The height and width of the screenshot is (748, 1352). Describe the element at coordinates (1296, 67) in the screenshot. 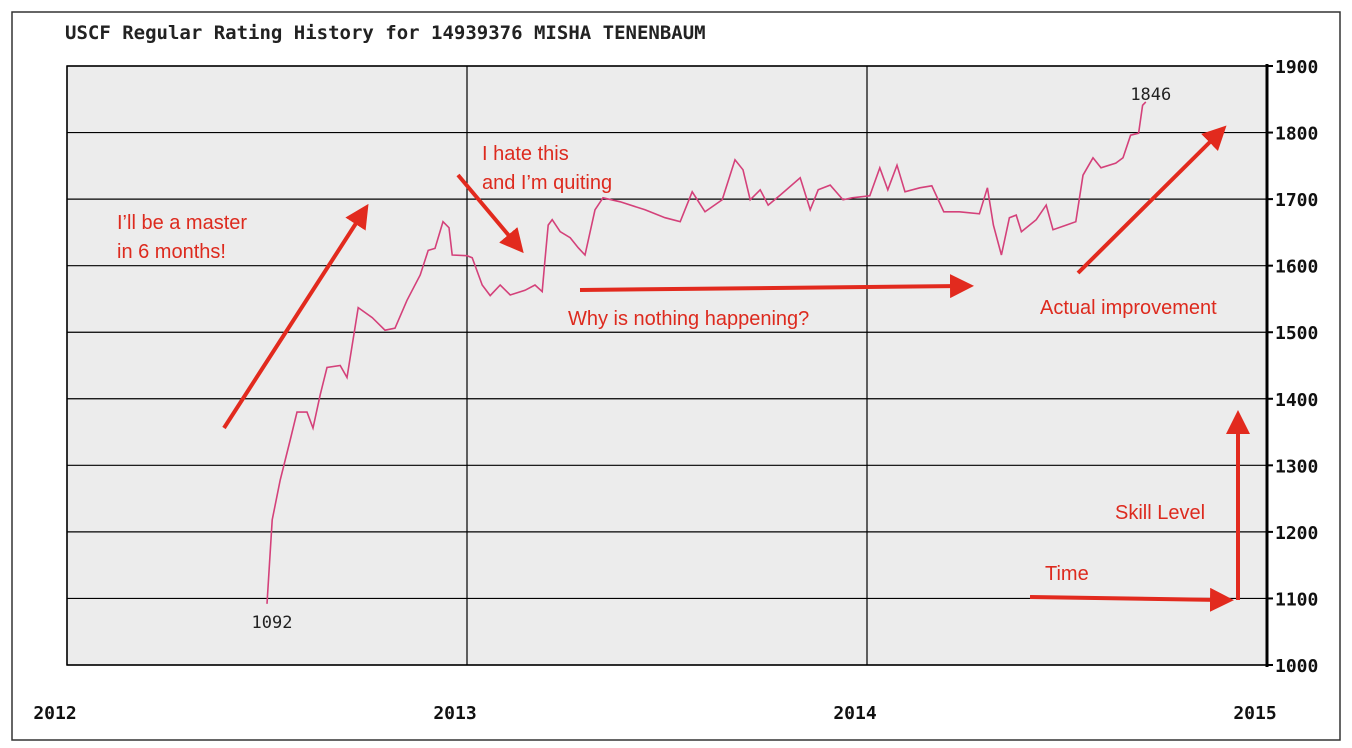

I see `y-tick-label: 1900` at that location.